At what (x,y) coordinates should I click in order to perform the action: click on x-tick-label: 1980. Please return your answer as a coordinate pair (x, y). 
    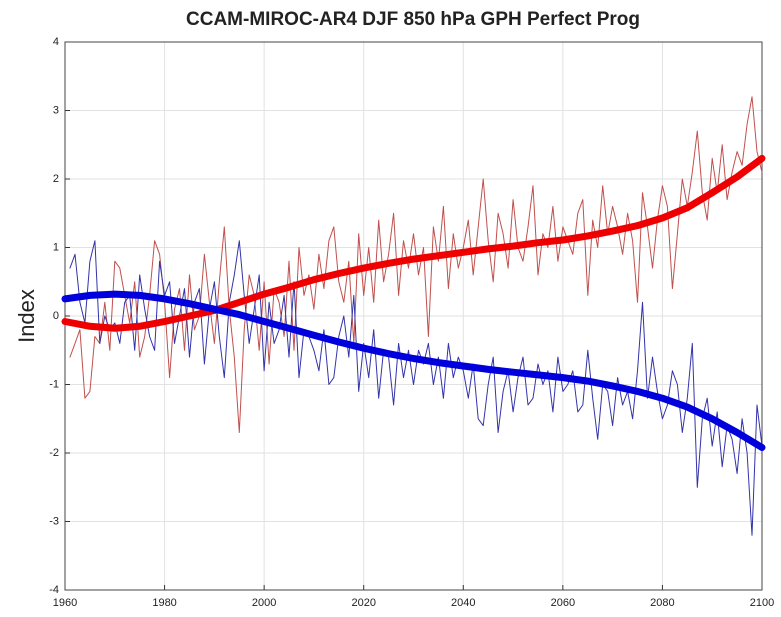
    Looking at the image, I should click on (164, 603).